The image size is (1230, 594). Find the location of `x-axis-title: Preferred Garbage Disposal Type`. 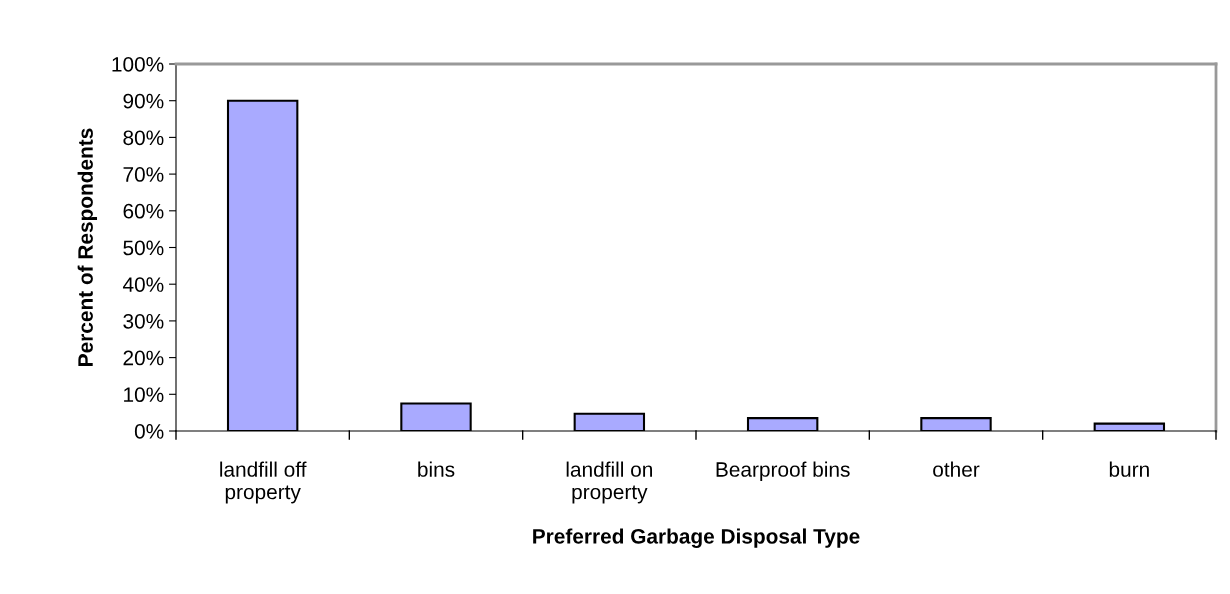

x-axis-title: Preferred Garbage Disposal Type is located at coordinates (696, 538).